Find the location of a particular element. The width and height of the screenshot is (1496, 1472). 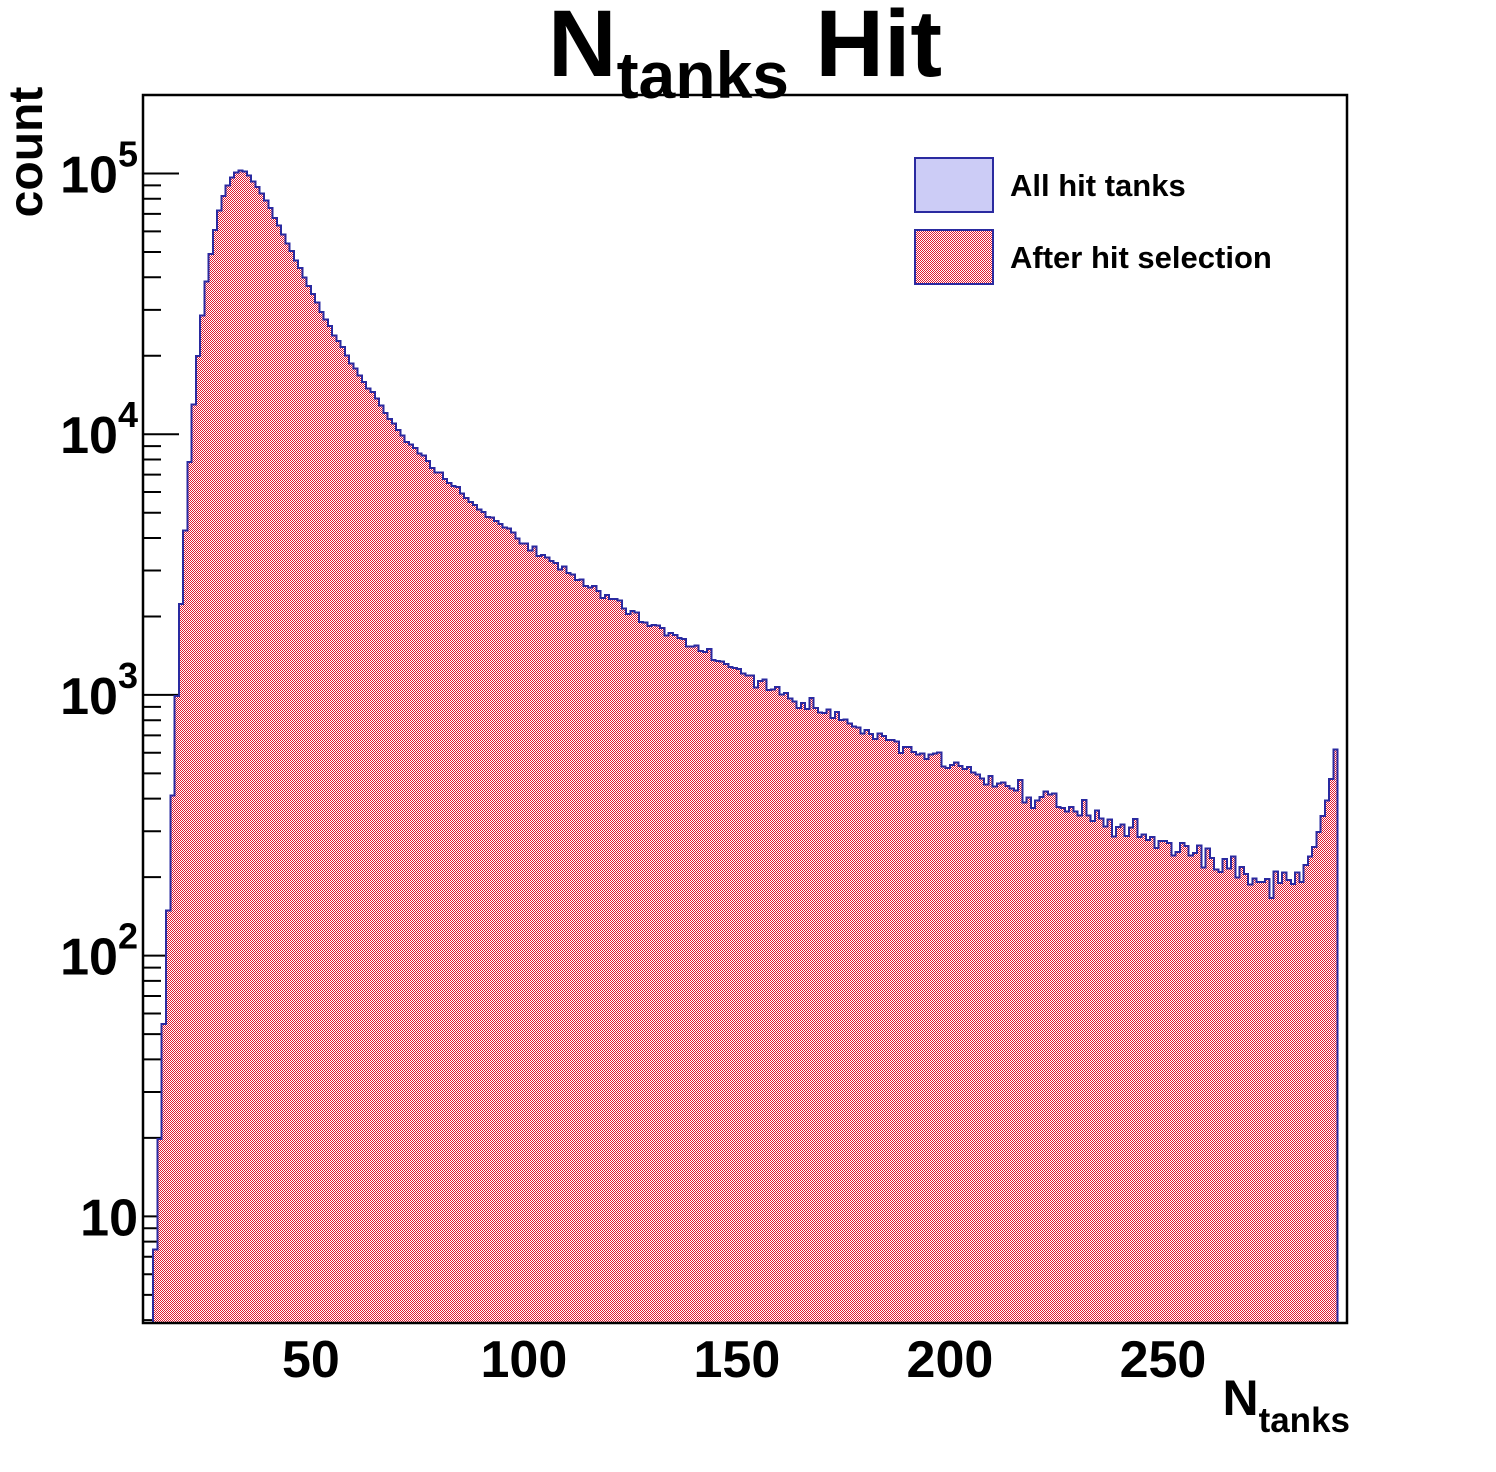

chart-title-text: Ntanks Hit is located at coordinates (745, 56).